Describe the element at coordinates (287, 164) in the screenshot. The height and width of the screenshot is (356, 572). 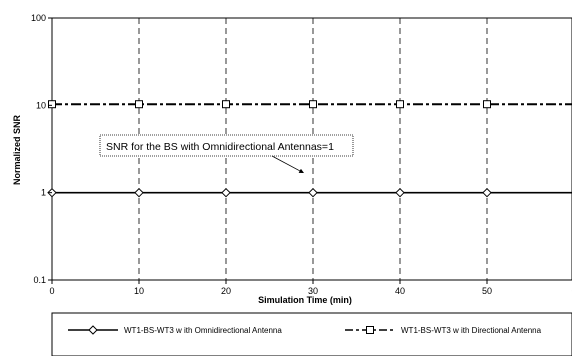
I see `annotation-arrow` at that location.